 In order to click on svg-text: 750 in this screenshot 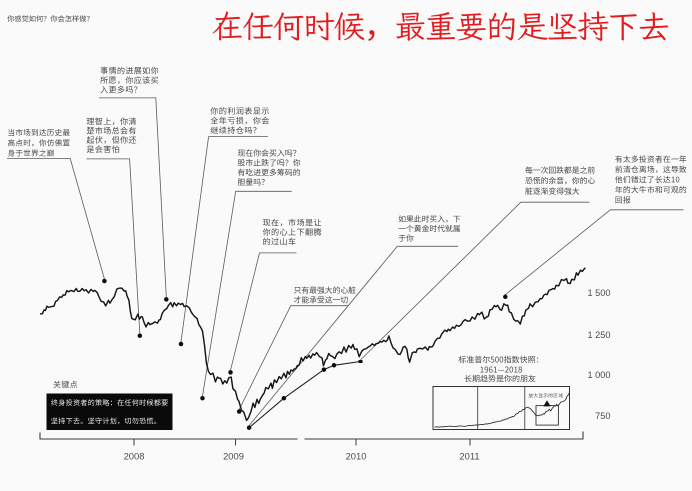, I will do `click(602, 416)`.